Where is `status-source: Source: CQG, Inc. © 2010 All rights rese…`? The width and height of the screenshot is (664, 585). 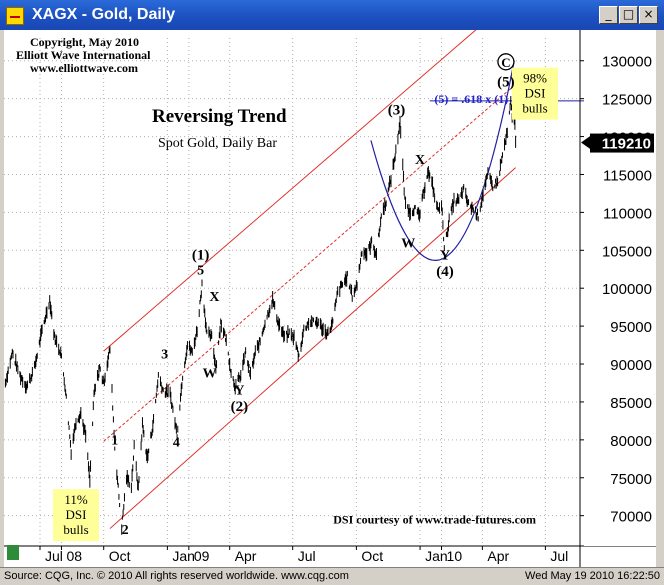
status-source: Source: CQG, Inc. © 2010 All rights rese… is located at coordinates (176, 576).